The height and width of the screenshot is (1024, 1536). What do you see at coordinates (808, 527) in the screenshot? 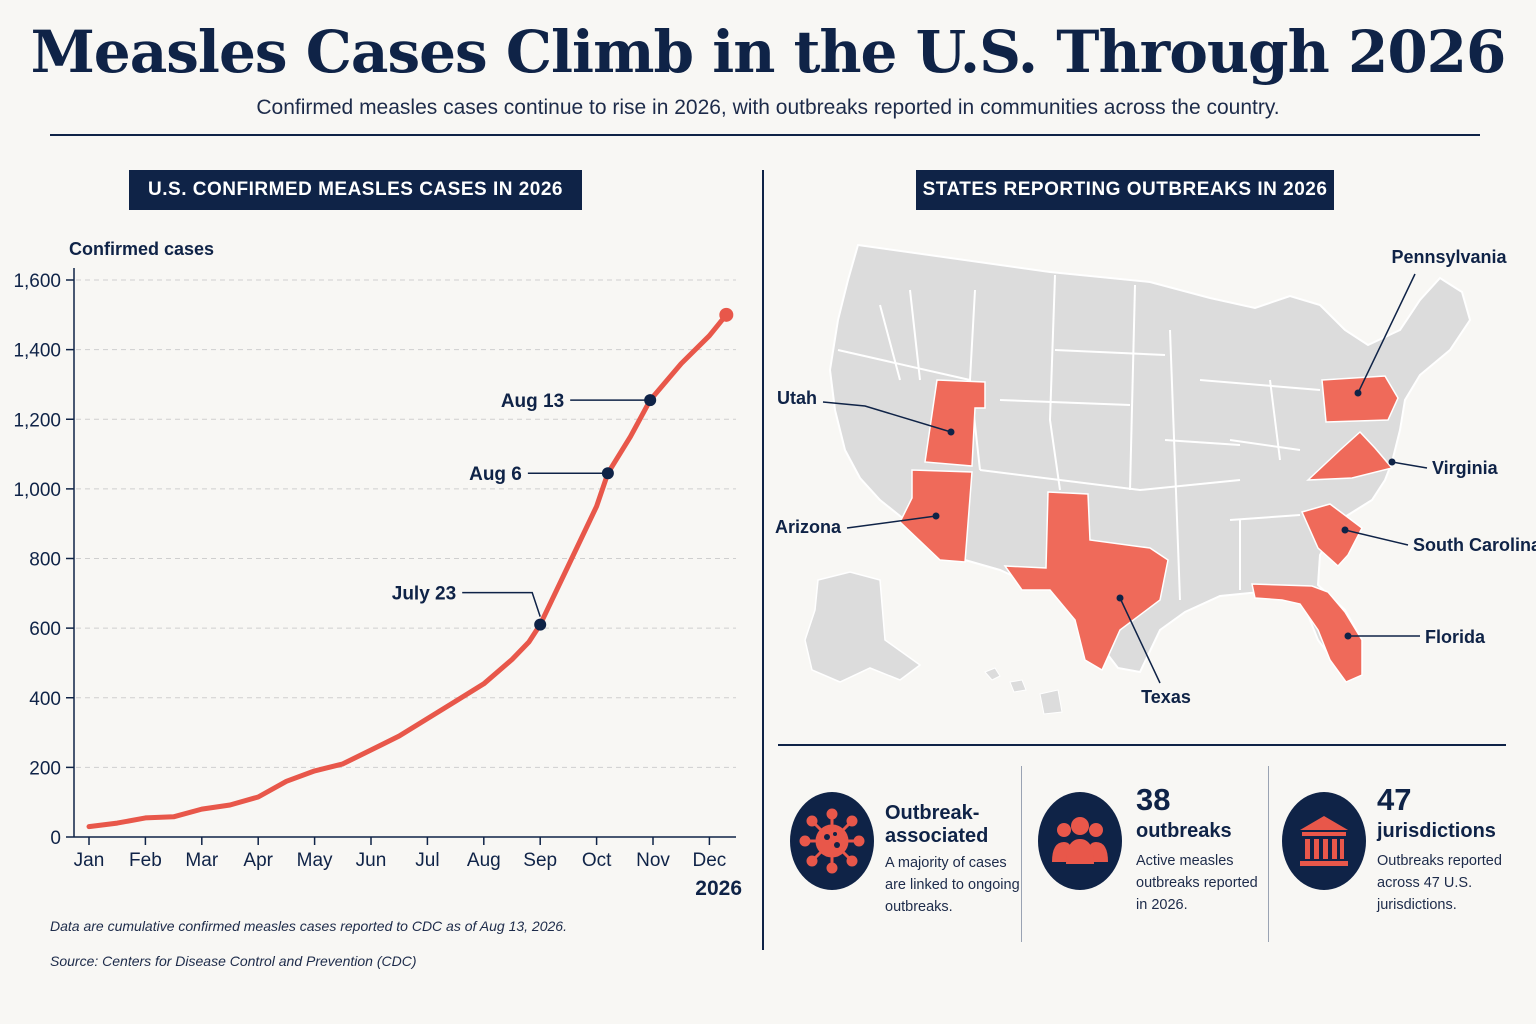
I see `state-label-arizona: Arizona` at bounding box center [808, 527].